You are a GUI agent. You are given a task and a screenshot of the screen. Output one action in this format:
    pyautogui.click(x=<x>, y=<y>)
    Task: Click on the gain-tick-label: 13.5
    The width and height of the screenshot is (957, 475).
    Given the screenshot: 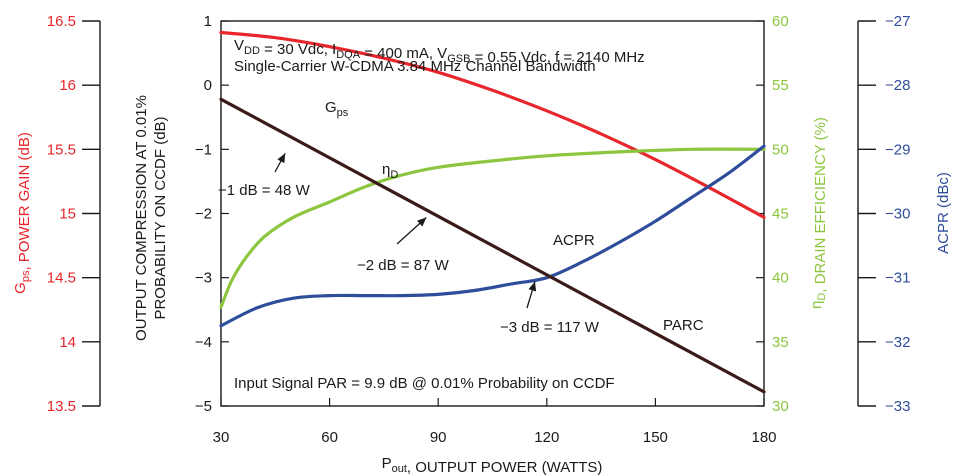 What is the action you would take?
    pyautogui.click(x=61, y=406)
    